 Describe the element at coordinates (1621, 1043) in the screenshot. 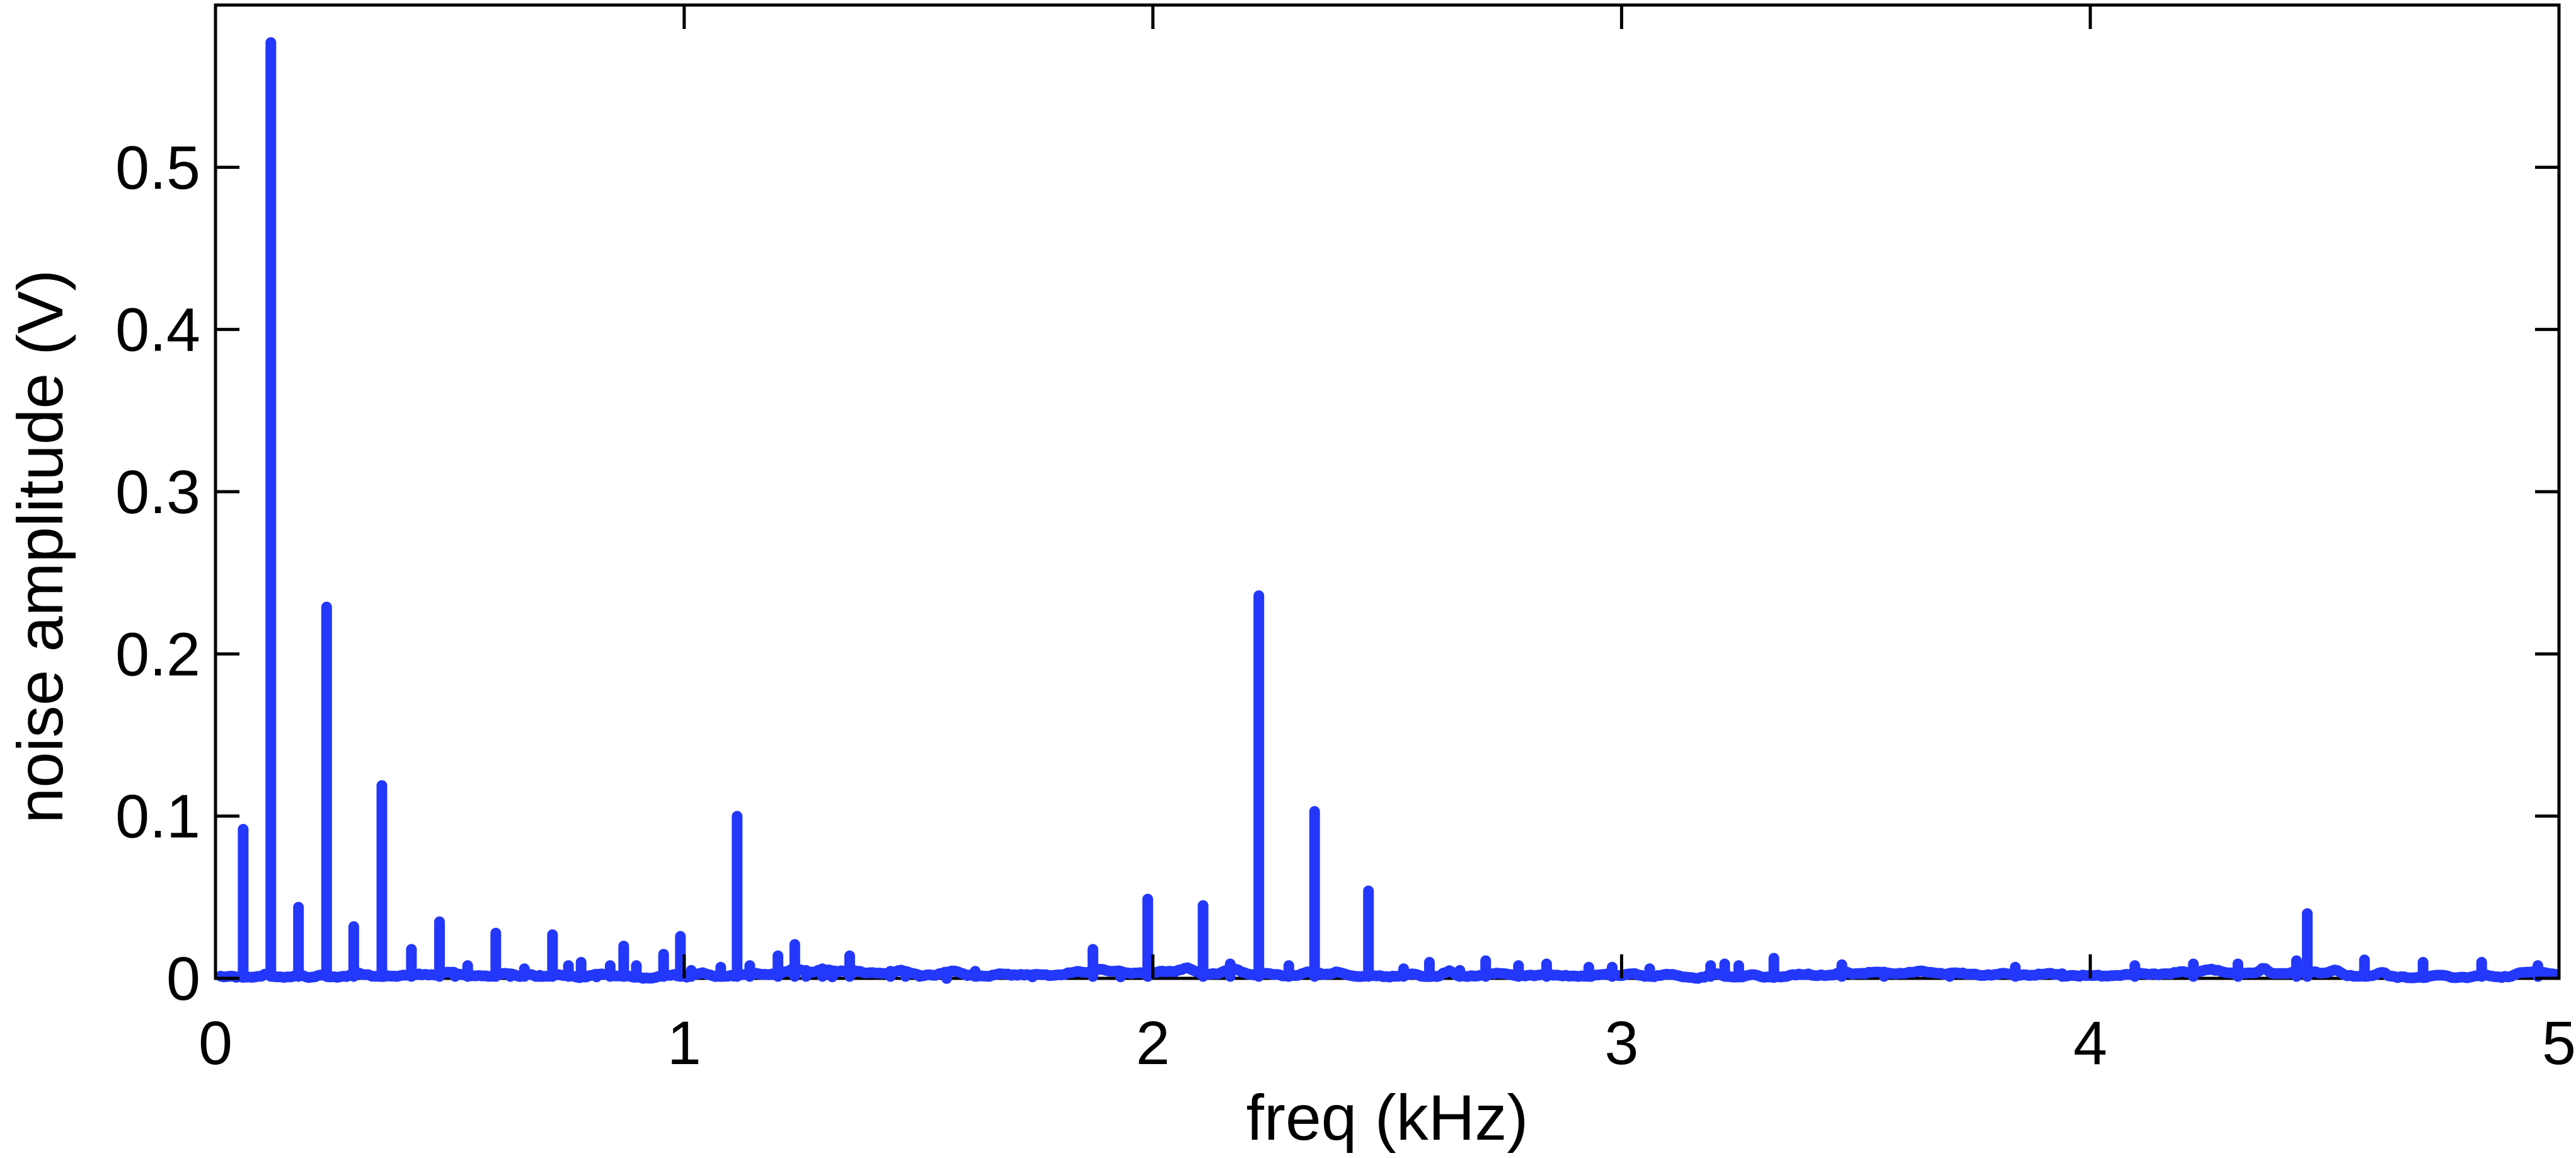

I see `x-tick-label: 3` at that location.